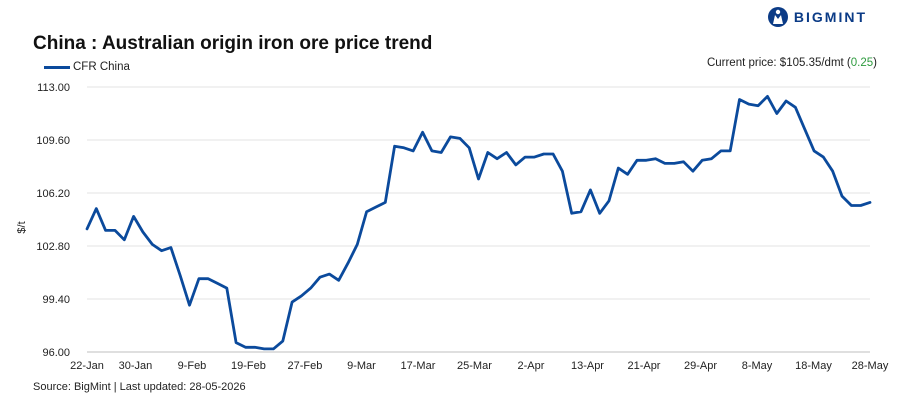 Image resolution: width=905 pixels, height=405 pixels. Describe the element at coordinates (757, 366) in the screenshot. I see `x-tick-label: 8-May` at that location.